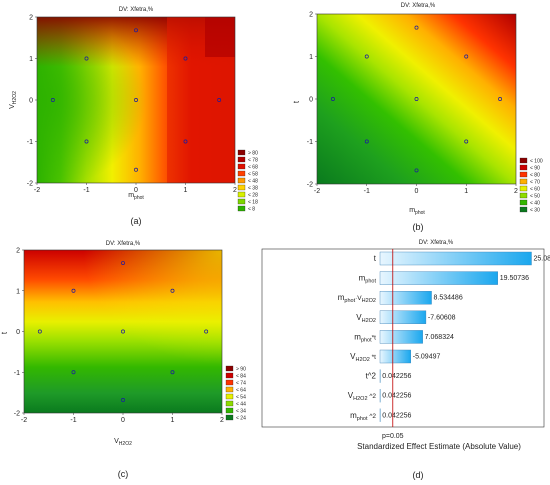  I want to click on panel-a-ylabel: VH2O2, so click(13, 100).